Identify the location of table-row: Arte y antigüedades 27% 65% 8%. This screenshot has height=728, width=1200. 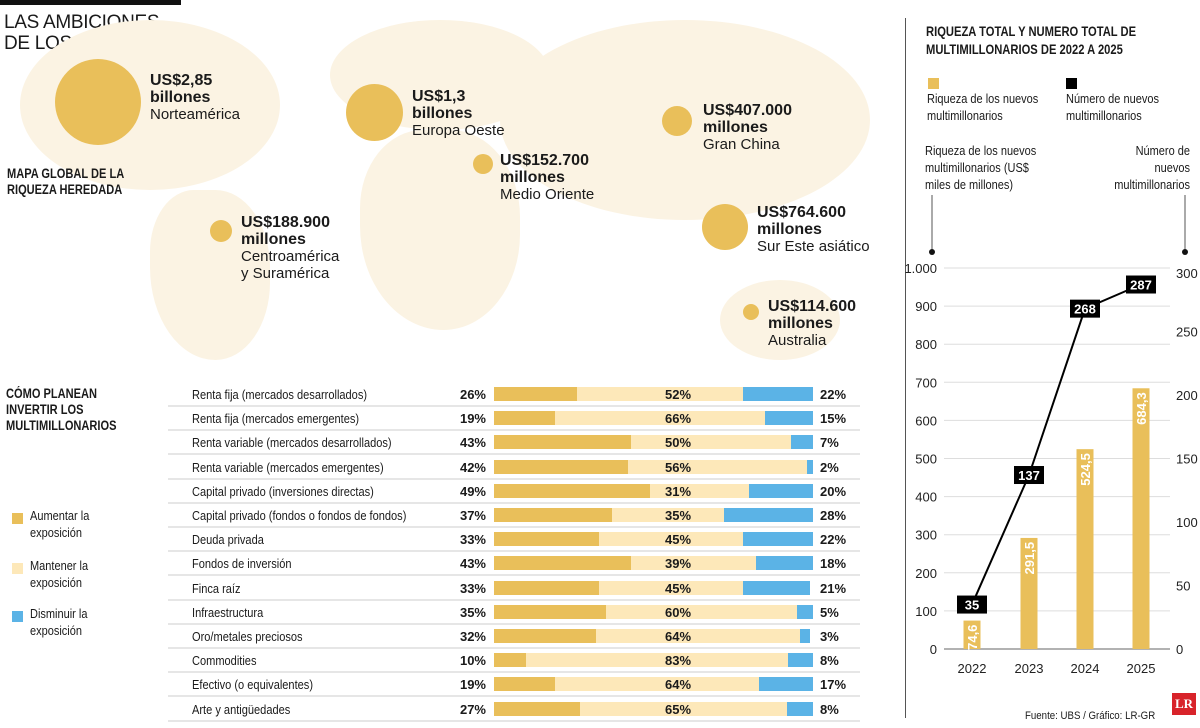
(514, 710).